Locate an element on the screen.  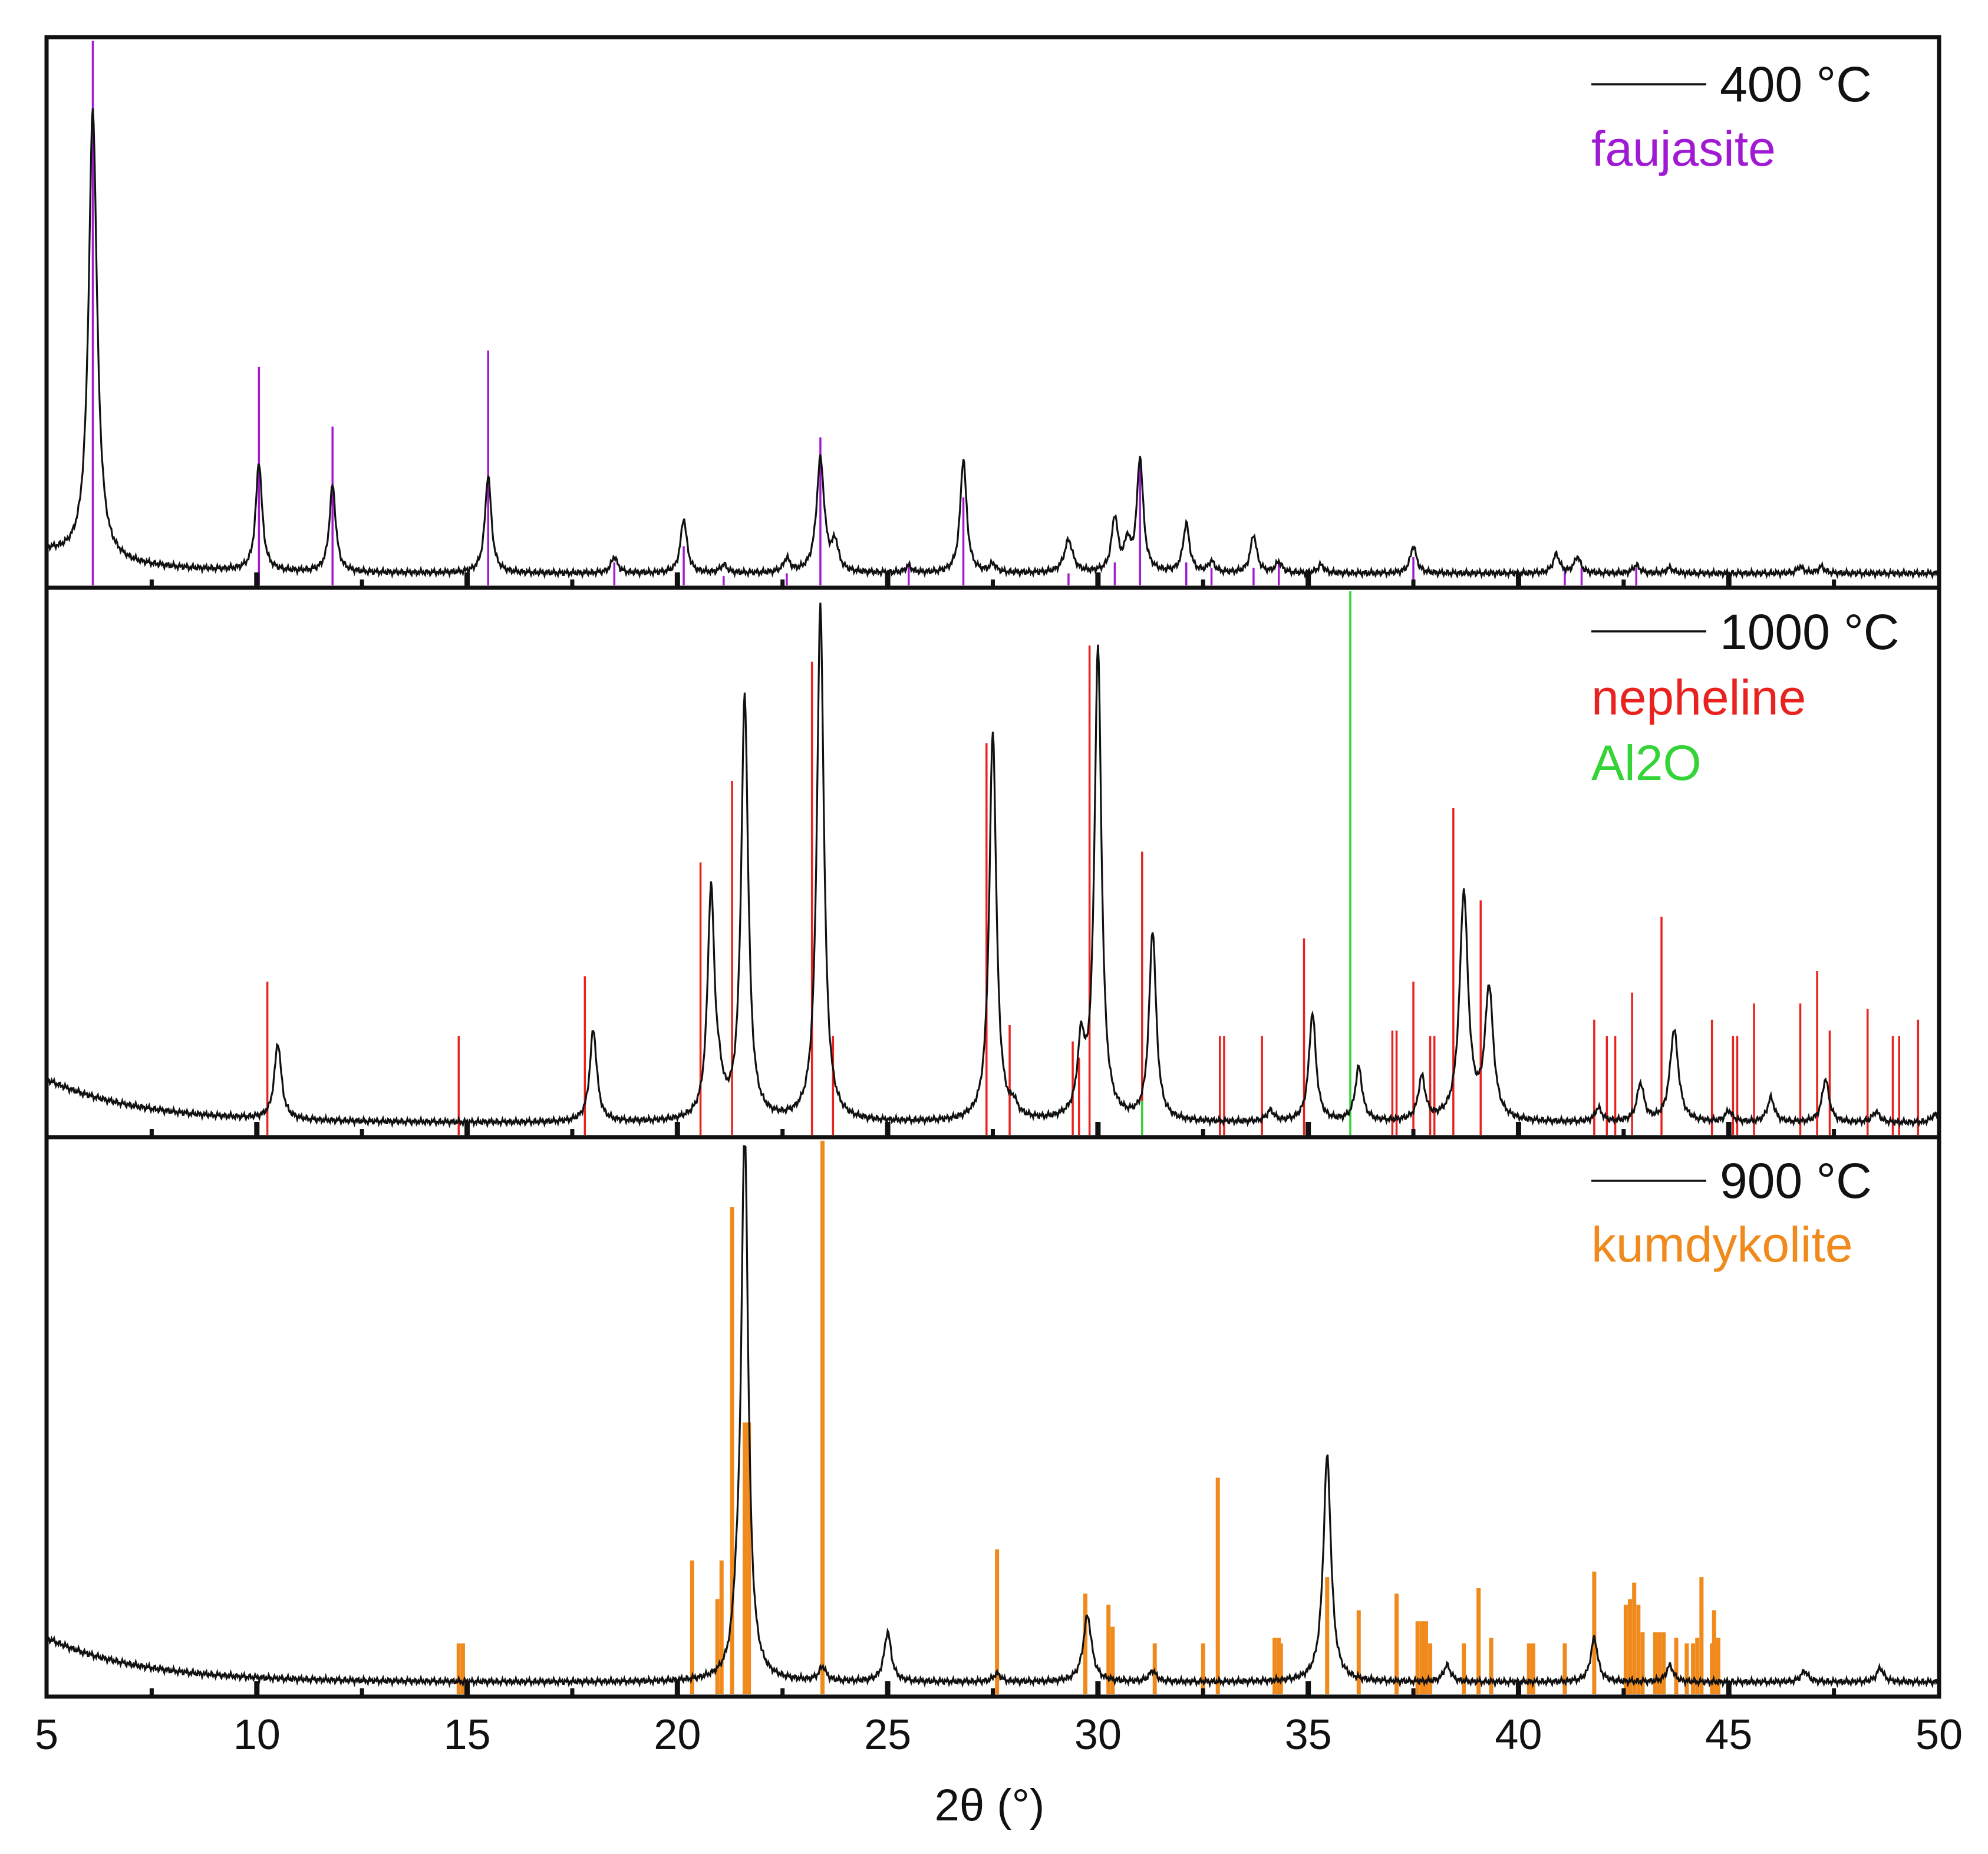
x-tick-label: 45 is located at coordinates (1728, 1734).